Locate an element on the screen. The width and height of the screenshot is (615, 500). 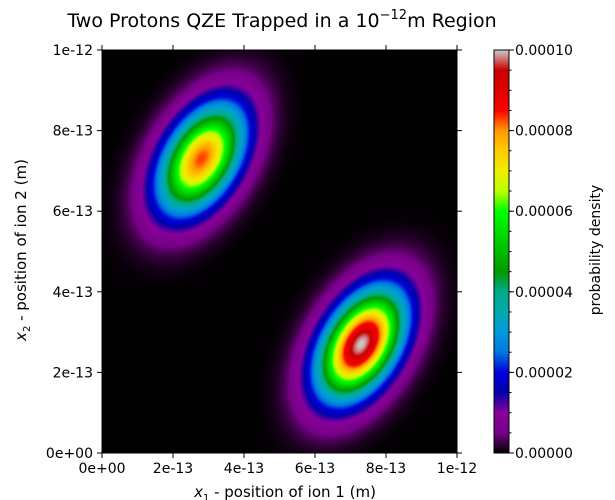
y-tick-label: 6e-13 is located at coordinates (73, 212).